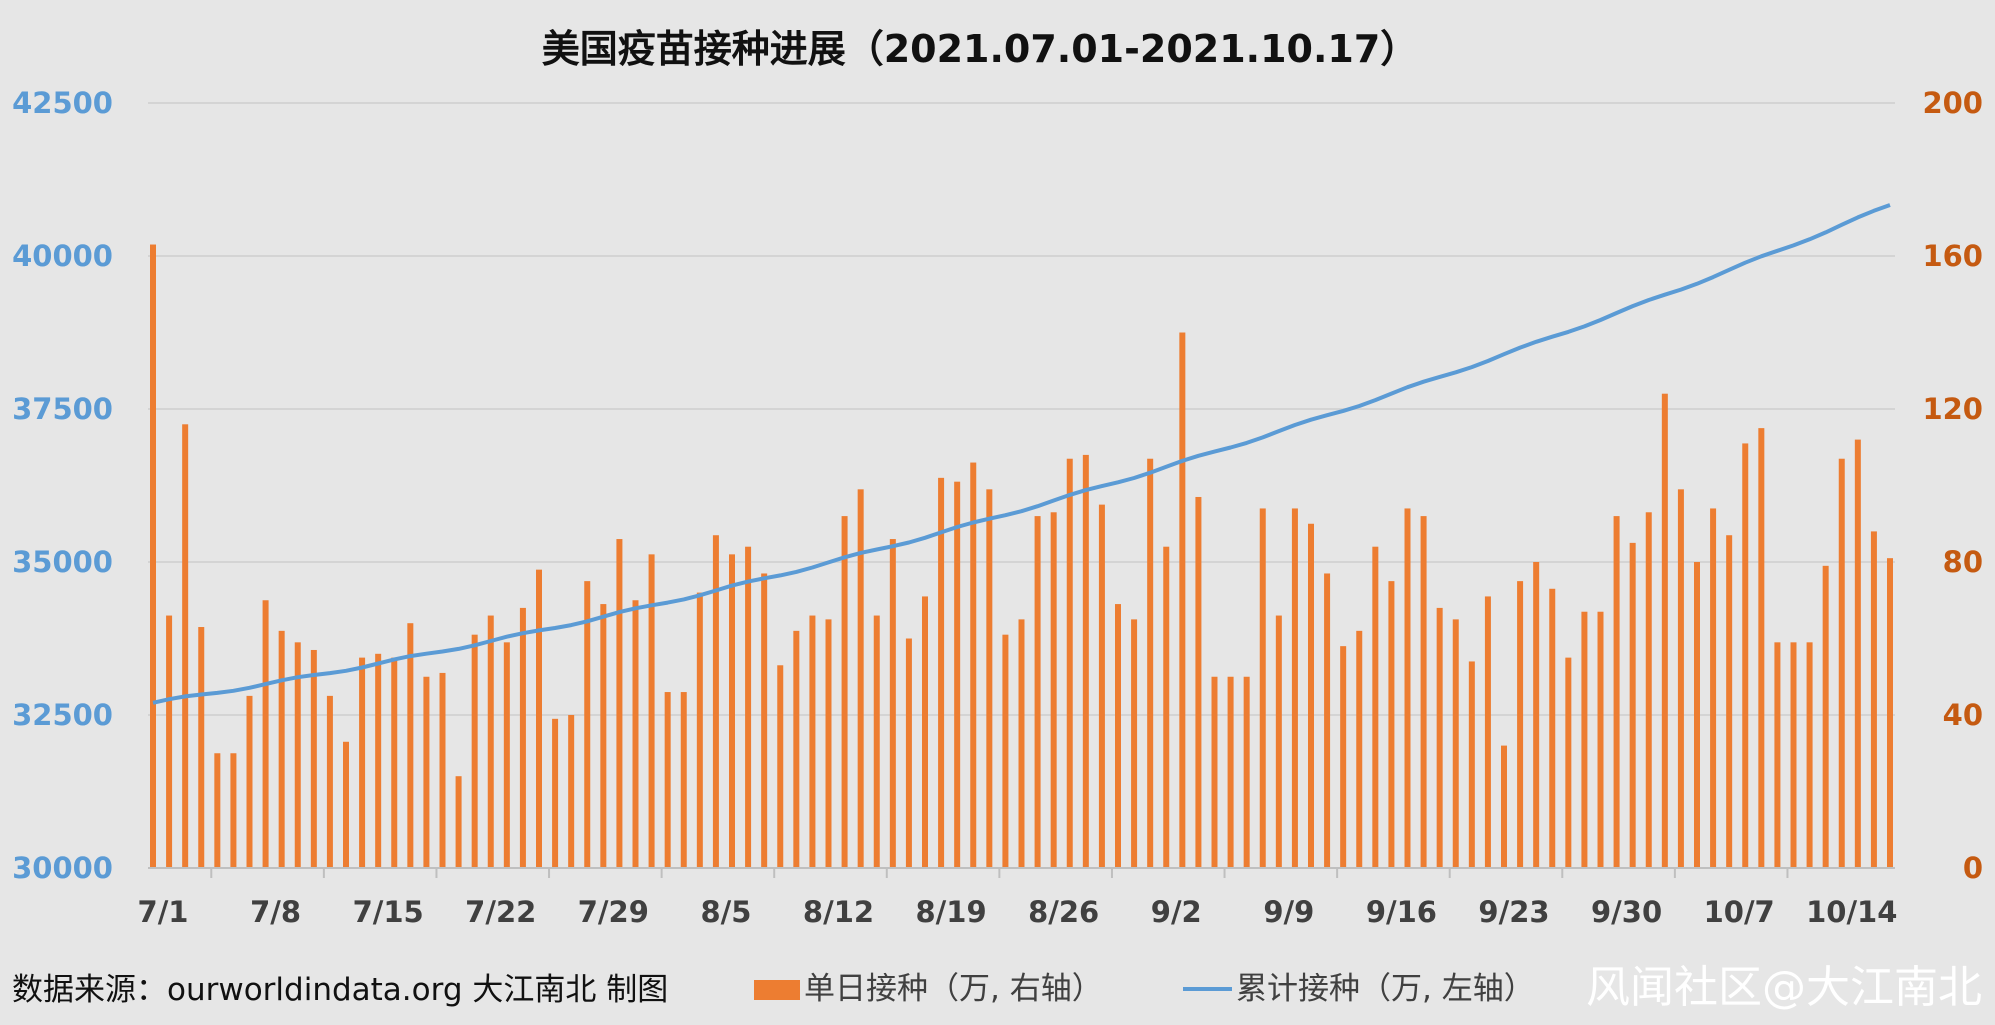 This screenshot has height=1025, width=1995. What do you see at coordinates (953, 989) in the screenshot?
I see `legend-bar-label: 单日接种（万, 右轴）` at bounding box center [953, 989].